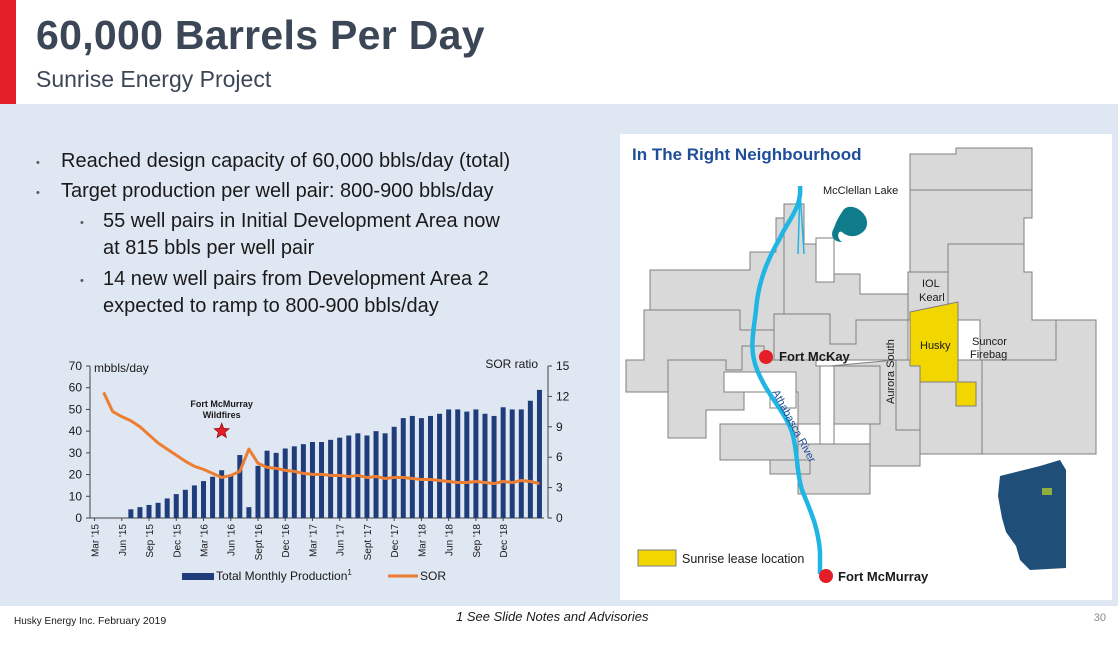 This screenshot has height=646, width=1118. I want to click on suncor-label: Suncor, so click(989, 342).